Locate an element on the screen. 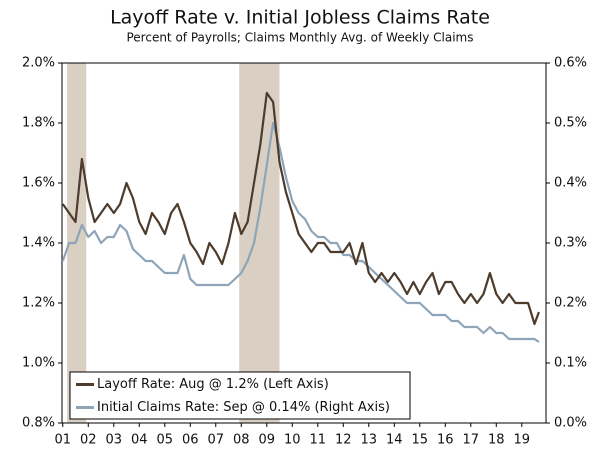  y2-tick-label: 0.3% is located at coordinates (570, 243).